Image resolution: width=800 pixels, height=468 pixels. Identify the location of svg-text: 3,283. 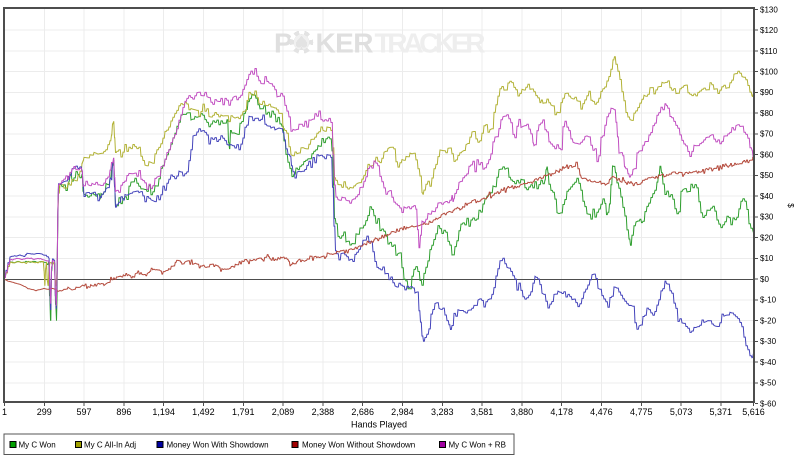
(442, 412).